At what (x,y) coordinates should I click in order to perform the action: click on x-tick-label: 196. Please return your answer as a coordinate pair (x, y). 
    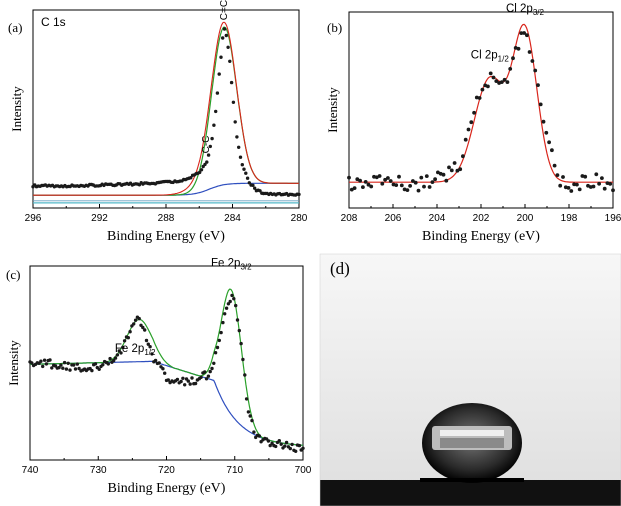
    Looking at the image, I should click on (613, 218).